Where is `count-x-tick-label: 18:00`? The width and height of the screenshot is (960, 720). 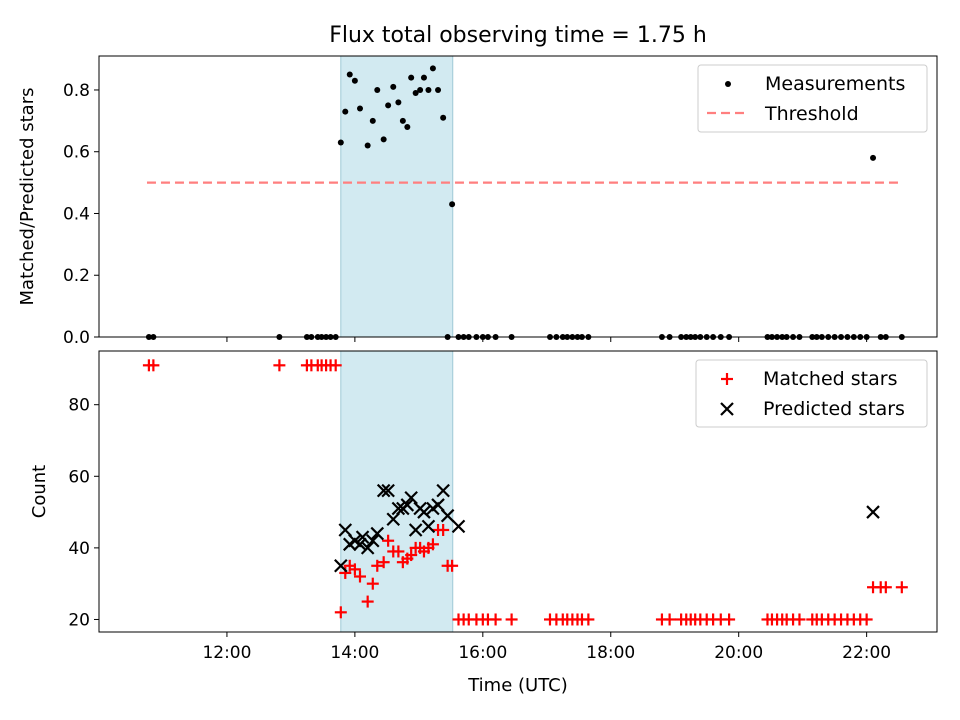 count-x-tick-label: 18:00 is located at coordinates (610, 653).